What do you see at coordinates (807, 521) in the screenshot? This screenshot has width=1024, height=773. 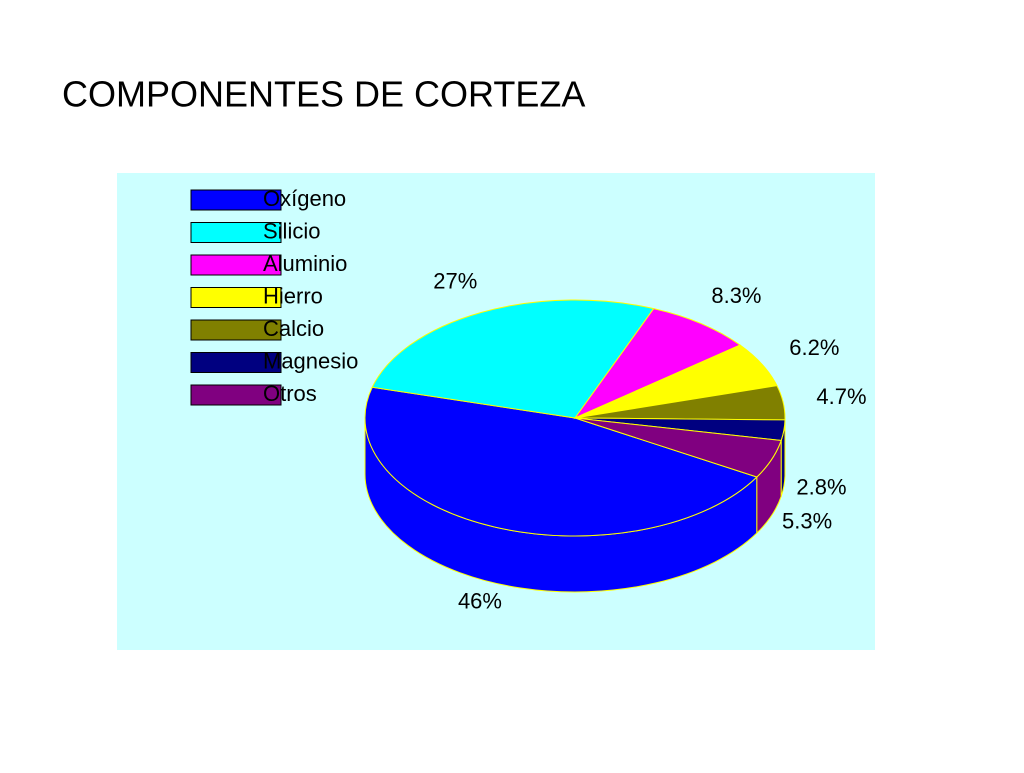 I see `data-label: 5.3%` at bounding box center [807, 521].